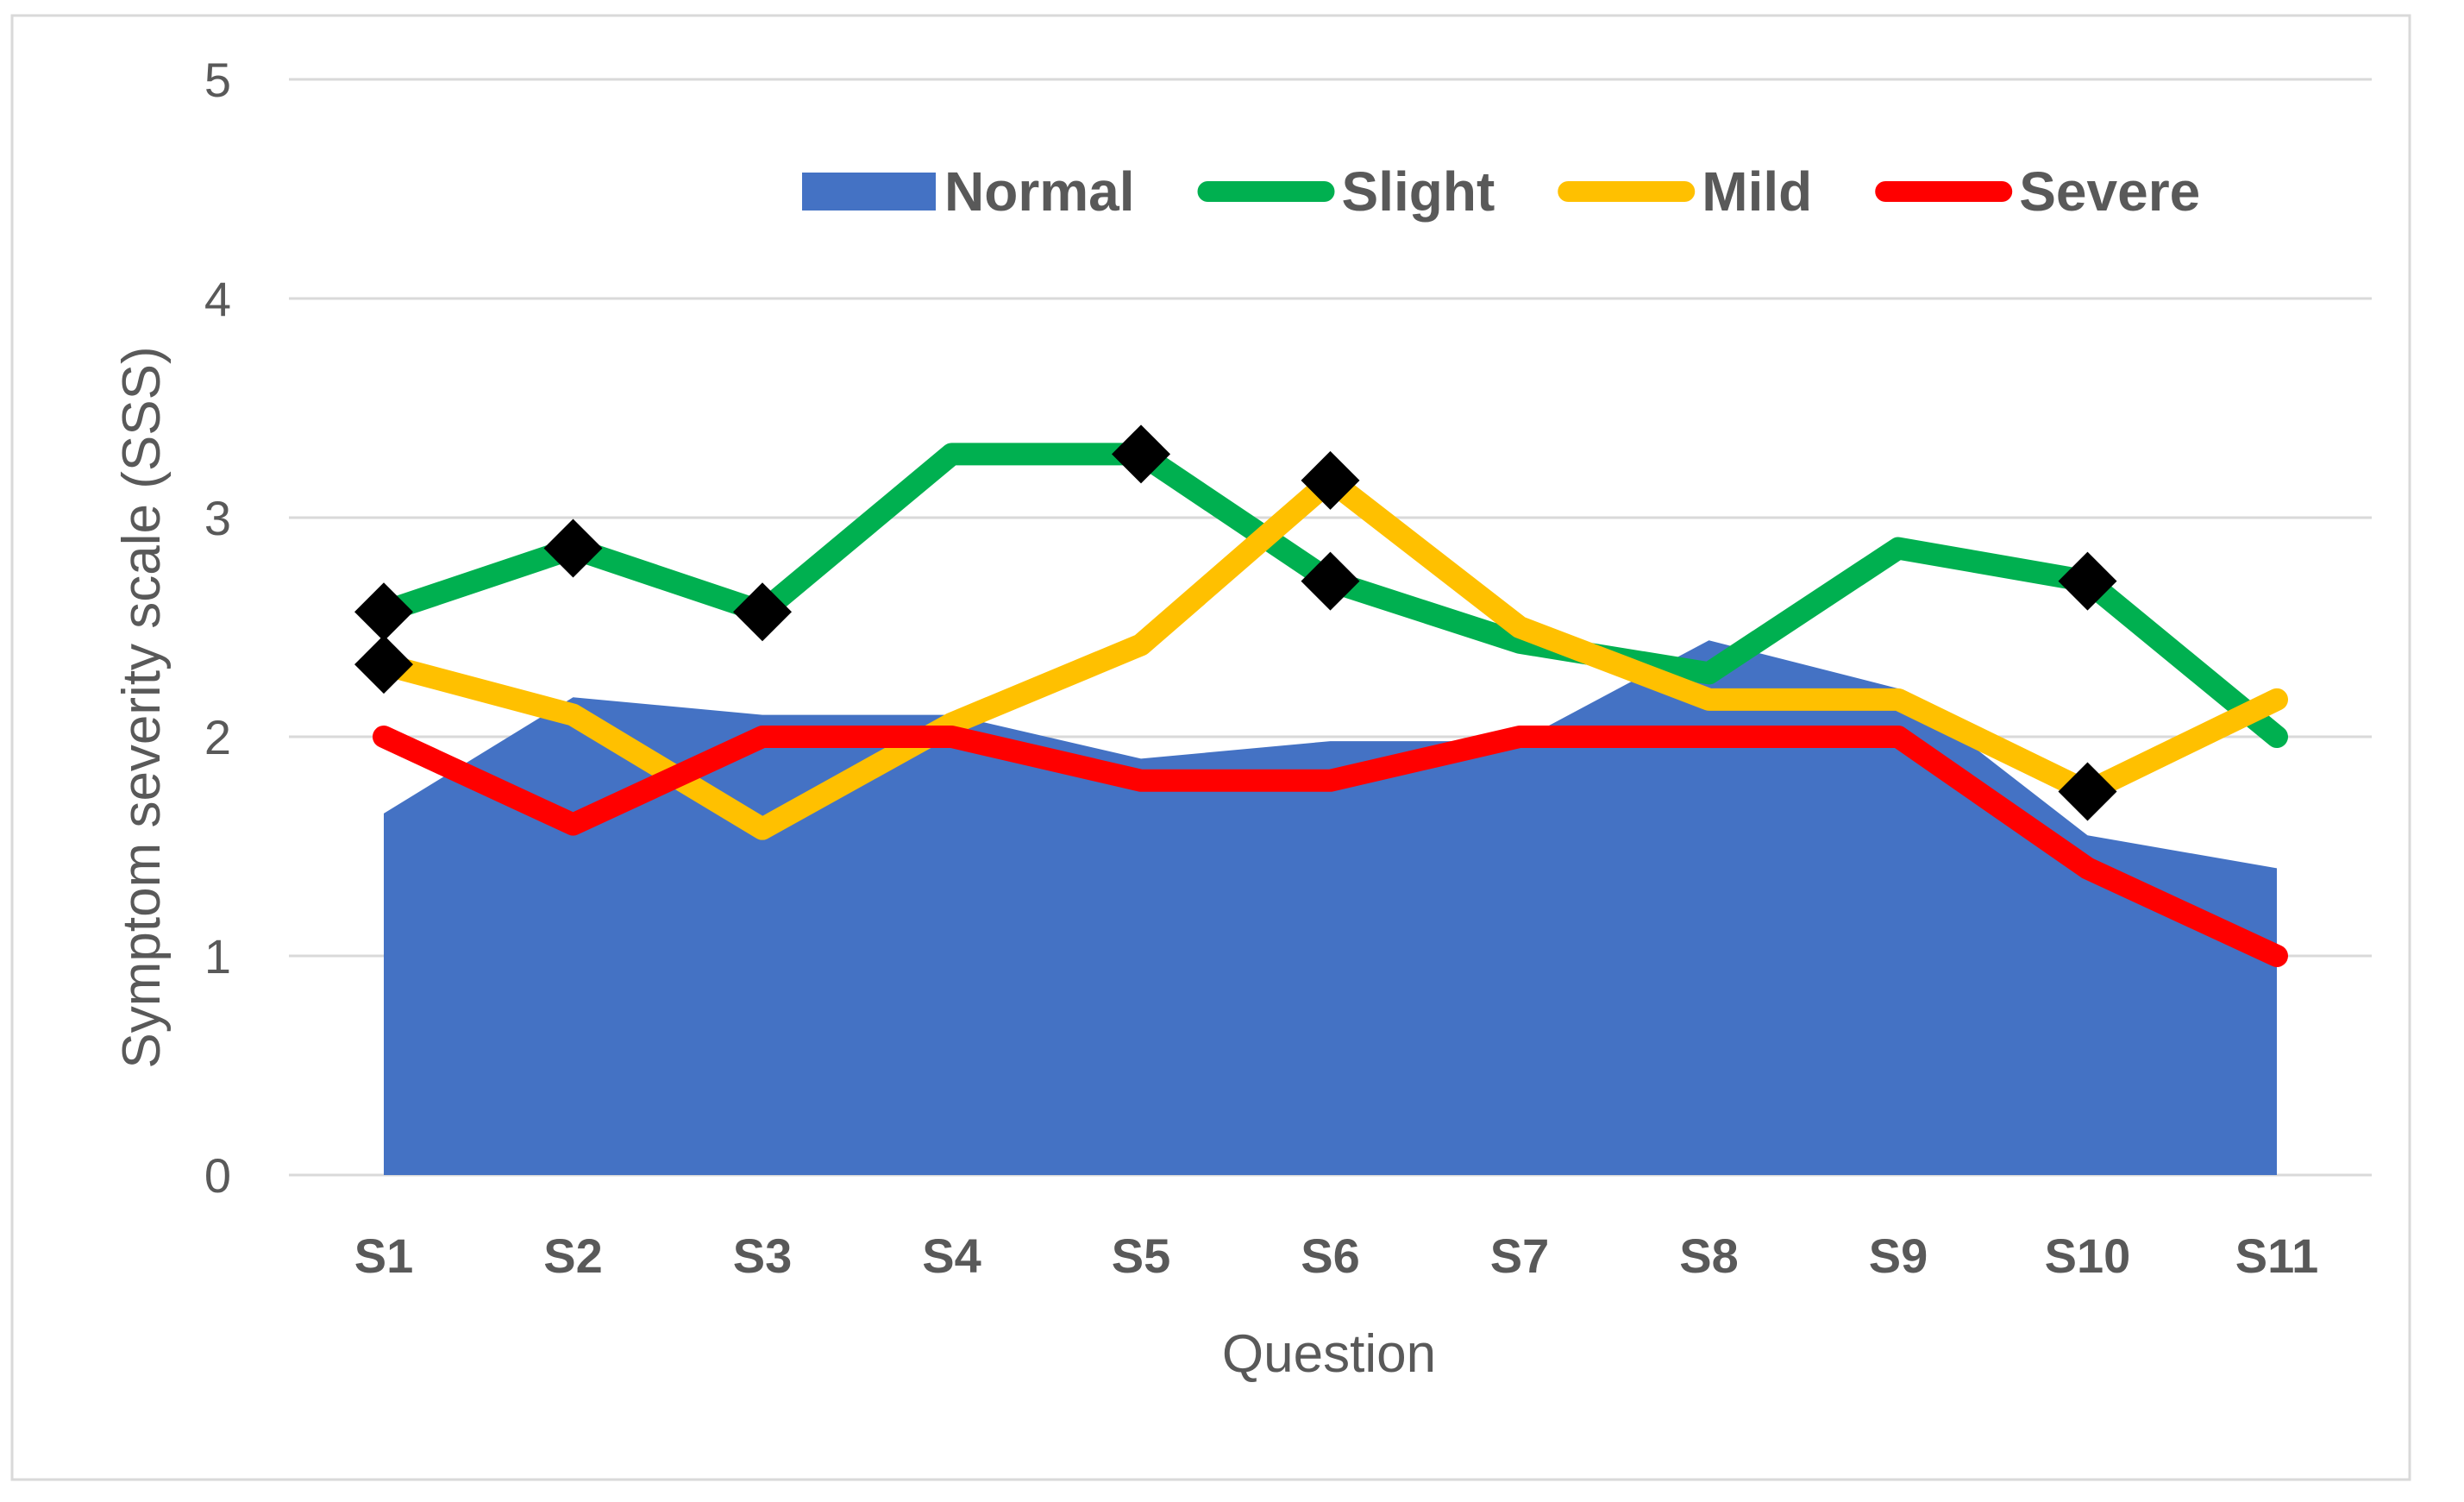 This screenshot has width=2464, height=1502. I want to click on diamond-marker-slight-s10, so click(2088, 581).